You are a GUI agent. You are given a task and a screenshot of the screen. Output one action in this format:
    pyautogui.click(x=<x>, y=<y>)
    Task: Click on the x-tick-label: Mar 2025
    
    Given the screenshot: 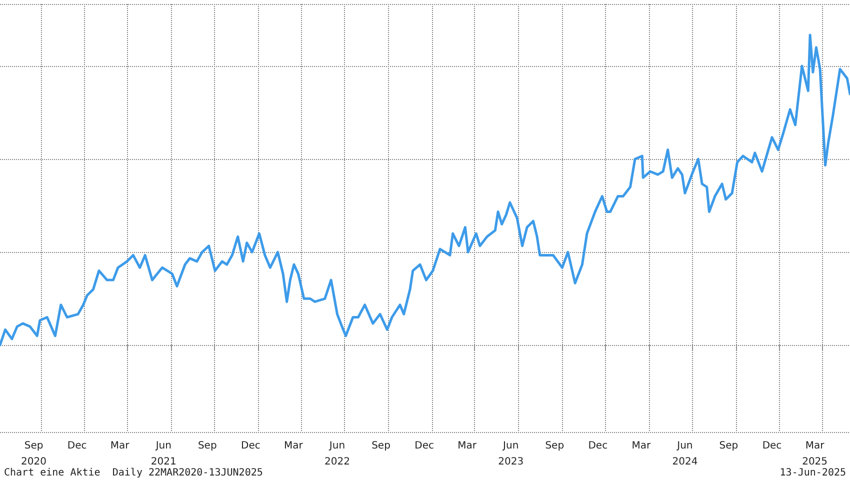 What is the action you would take?
    pyautogui.click(x=815, y=454)
    